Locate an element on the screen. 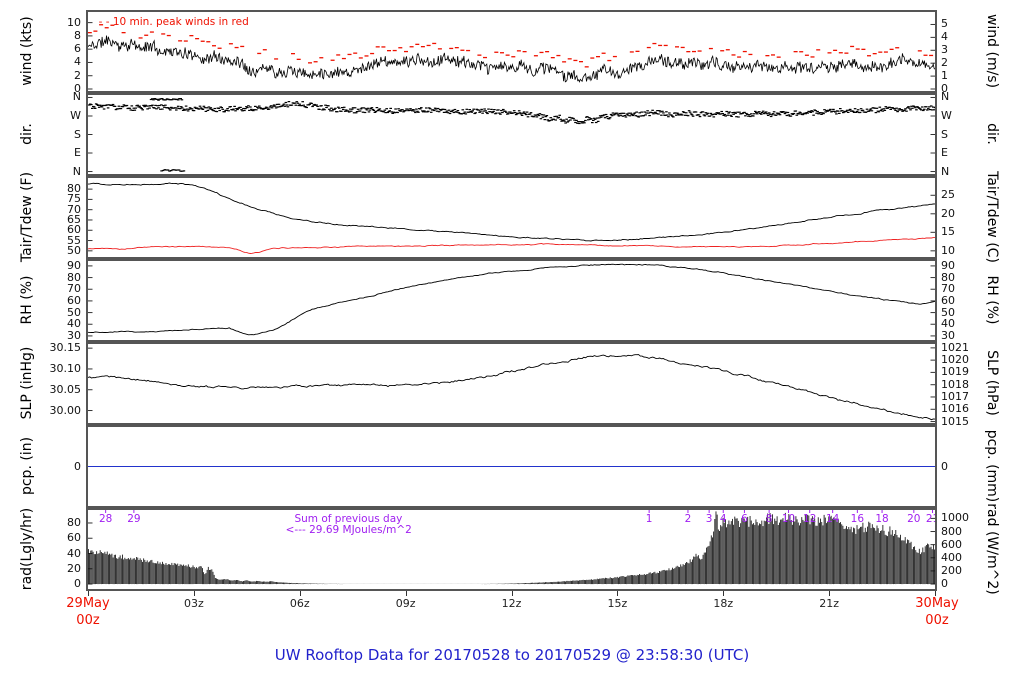 Image resolution: width=1024 pixels, height=700 pixels. y-tick-label-left-rad: 40 is located at coordinates (74, 553).